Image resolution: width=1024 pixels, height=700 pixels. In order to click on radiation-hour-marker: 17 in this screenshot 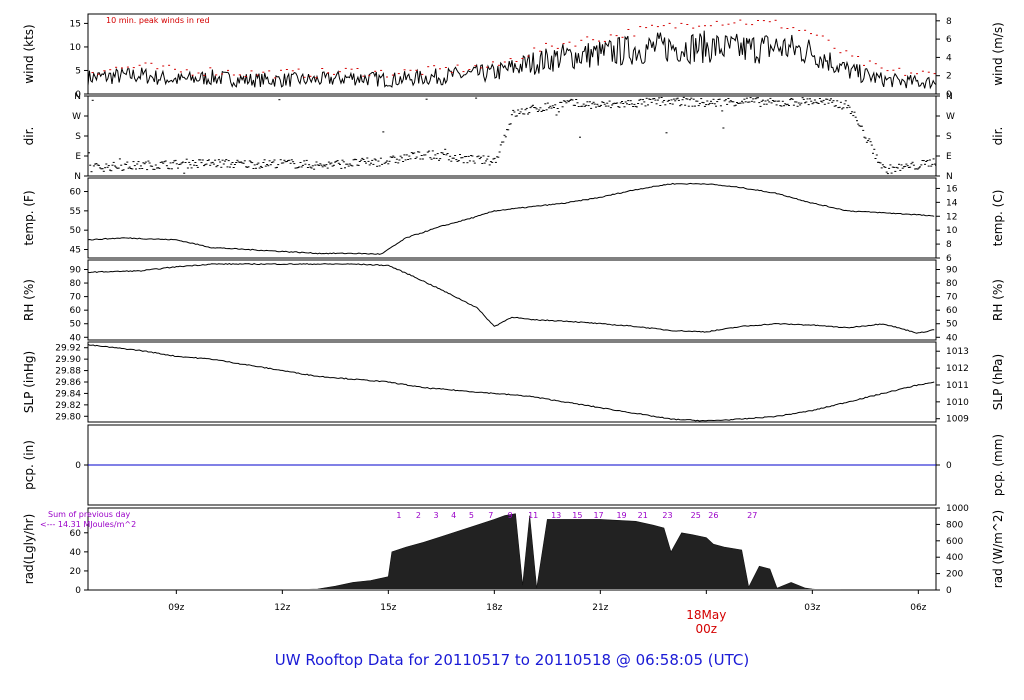, I will do `click(598, 515)`.